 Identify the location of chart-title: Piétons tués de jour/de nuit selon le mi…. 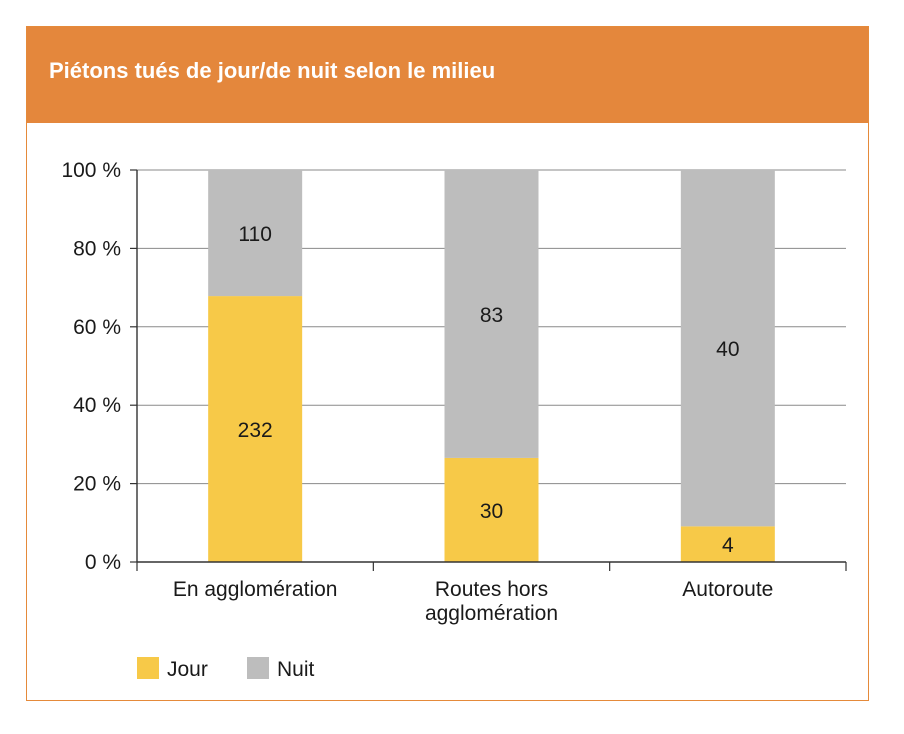
(272, 70).